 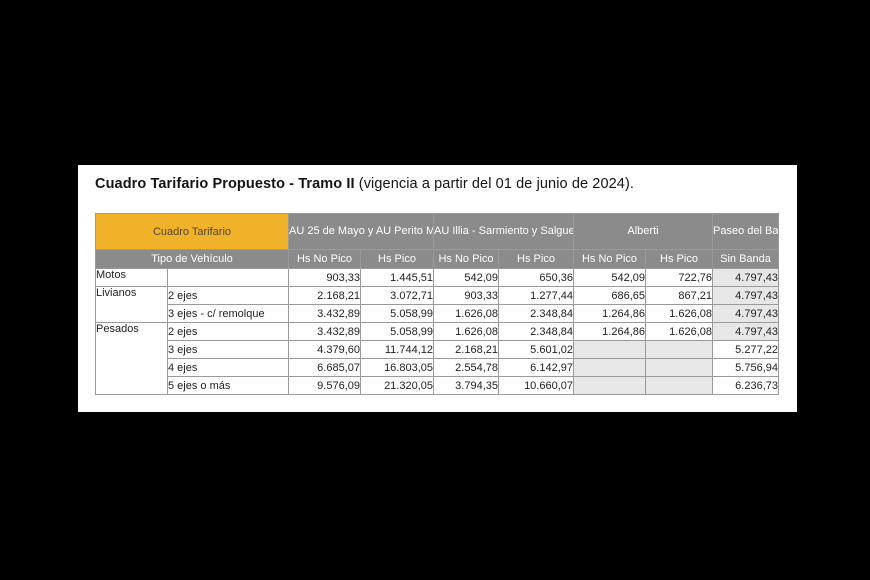 What do you see at coordinates (643, 231) in the screenshot?
I see `group-header-alberti: Alberti` at bounding box center [643, 231].